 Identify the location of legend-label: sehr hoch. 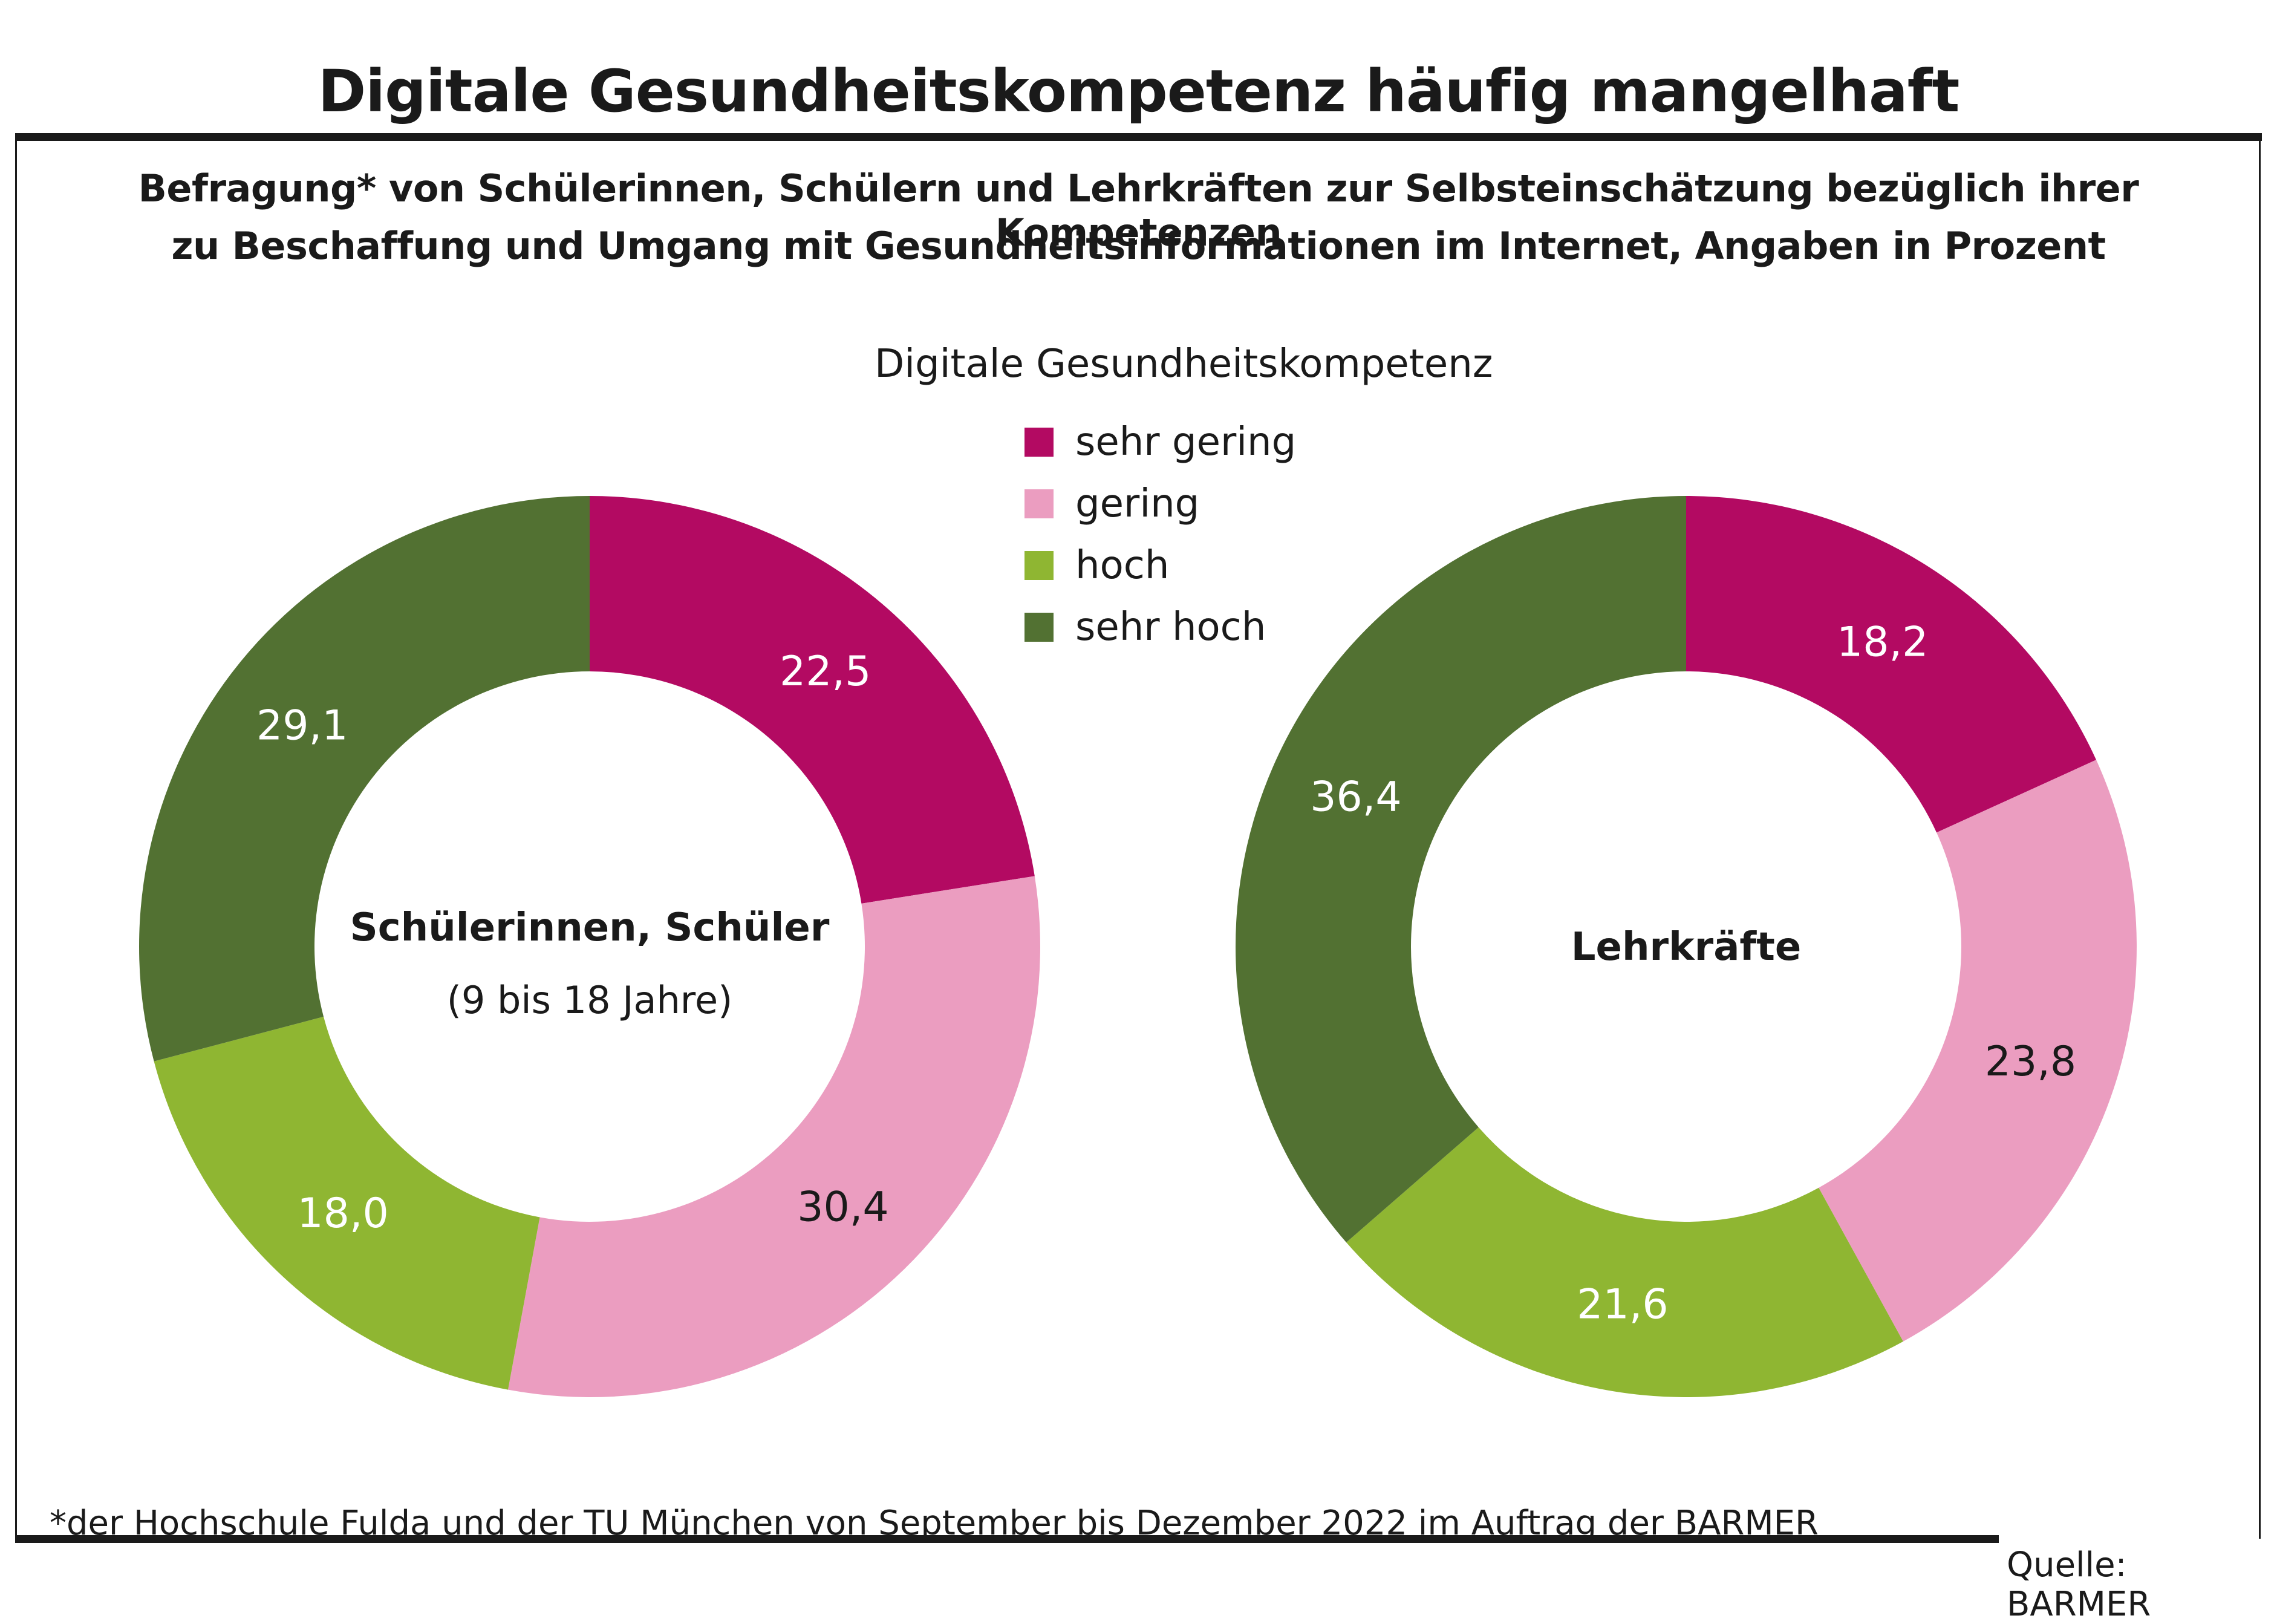
(1170, 628).